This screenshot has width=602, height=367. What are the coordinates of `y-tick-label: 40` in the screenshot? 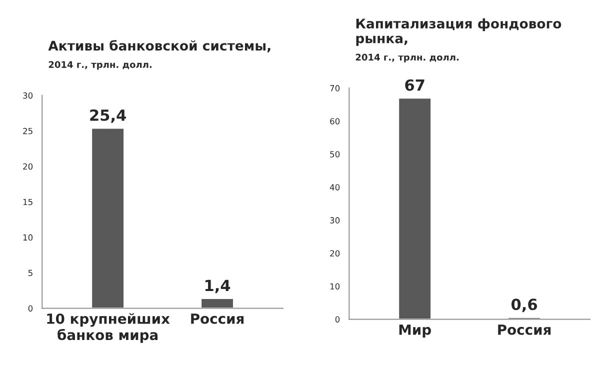 It's located at (335, 187).